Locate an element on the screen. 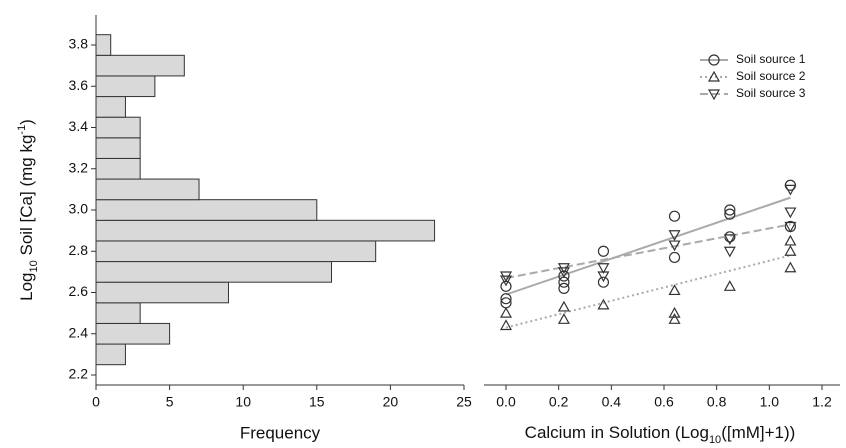 This screenshot has width=846, height=448. text-part: ([mM]+1)) is located at coordinates (758, 432).